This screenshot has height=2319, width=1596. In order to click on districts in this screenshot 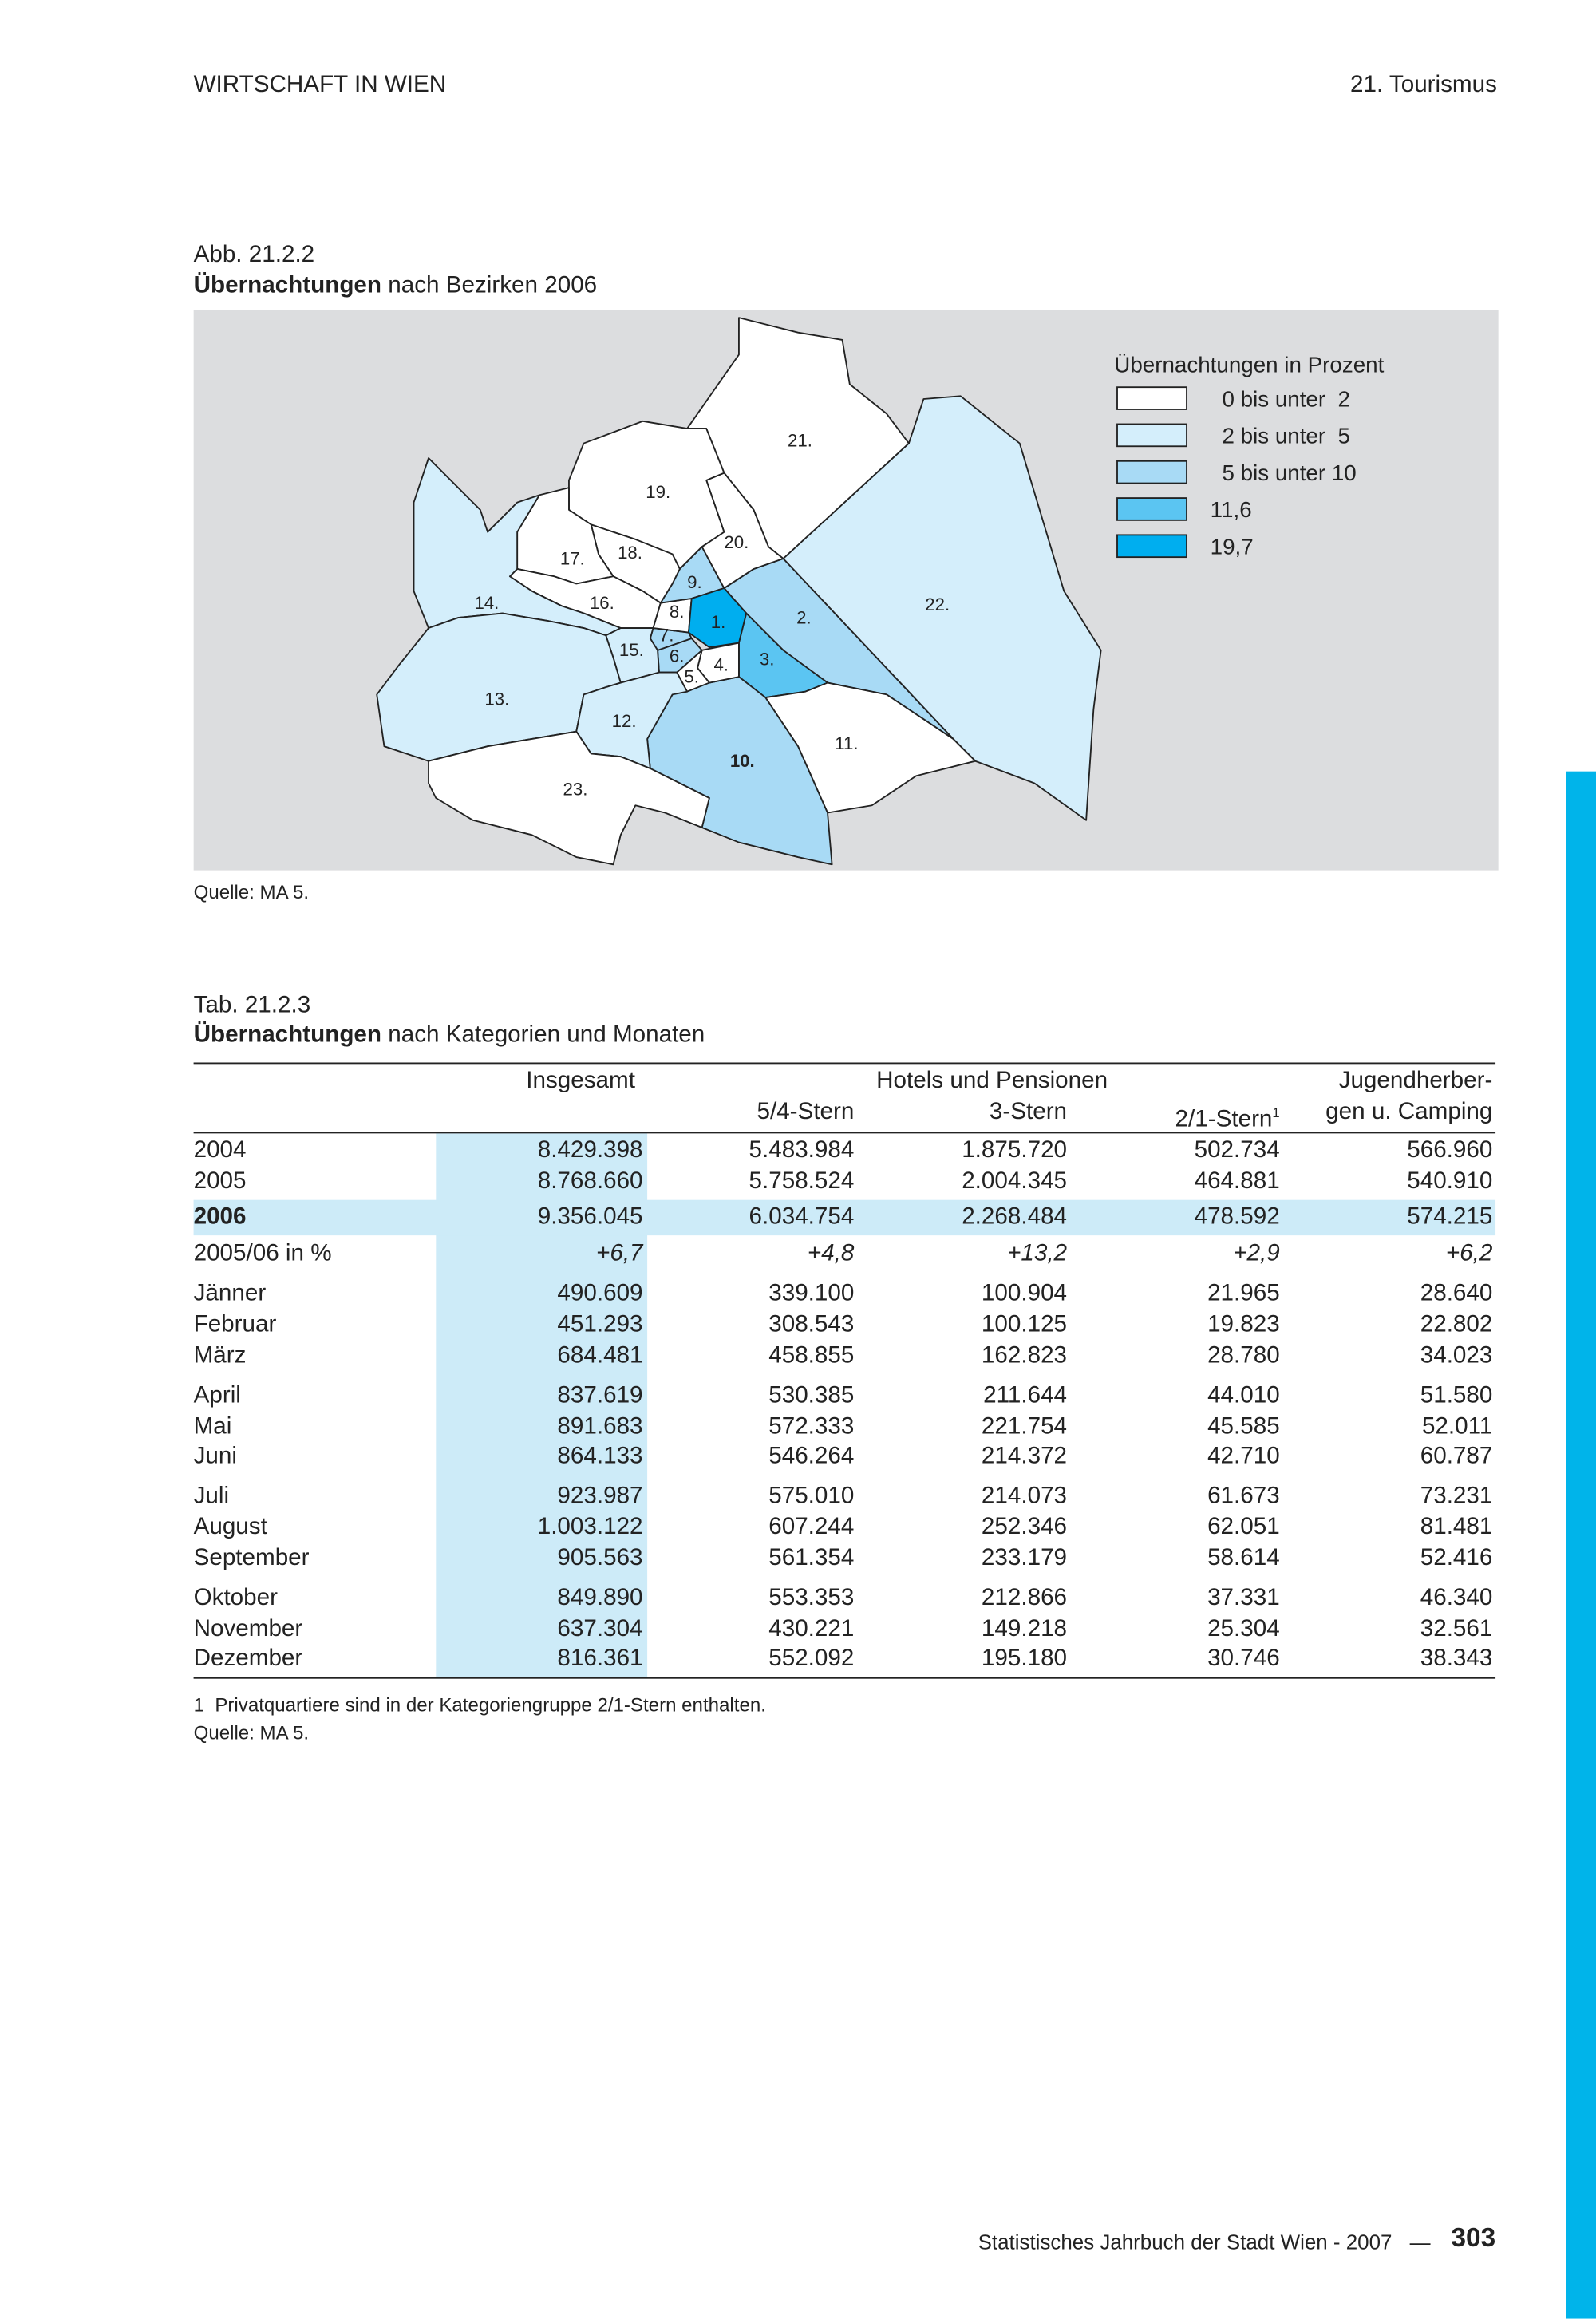, I will do `click(739, 591)`.